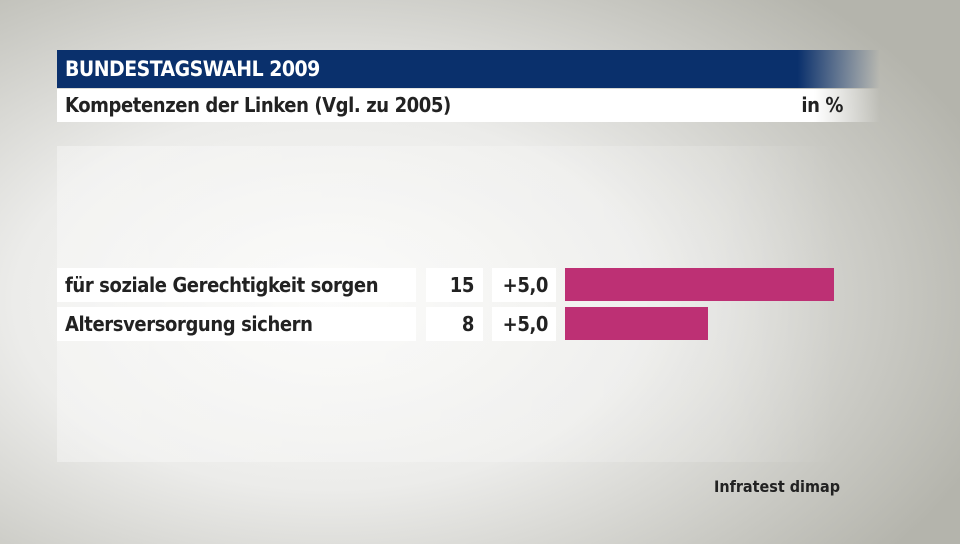 The image size is (960, 544). What do you see at coordinates (454, 324) in the screenshot?
I see `value-label: 8` at bounding box center [454, 324].